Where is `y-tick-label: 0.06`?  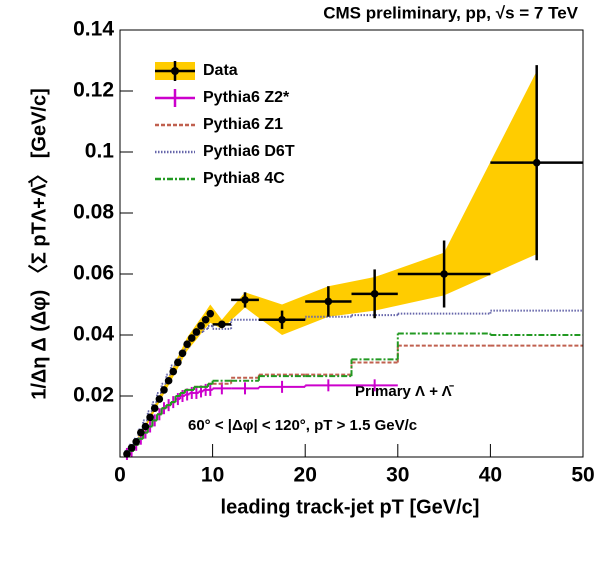 y-tick-label: 0.06 is located at coordinates (93, 273).